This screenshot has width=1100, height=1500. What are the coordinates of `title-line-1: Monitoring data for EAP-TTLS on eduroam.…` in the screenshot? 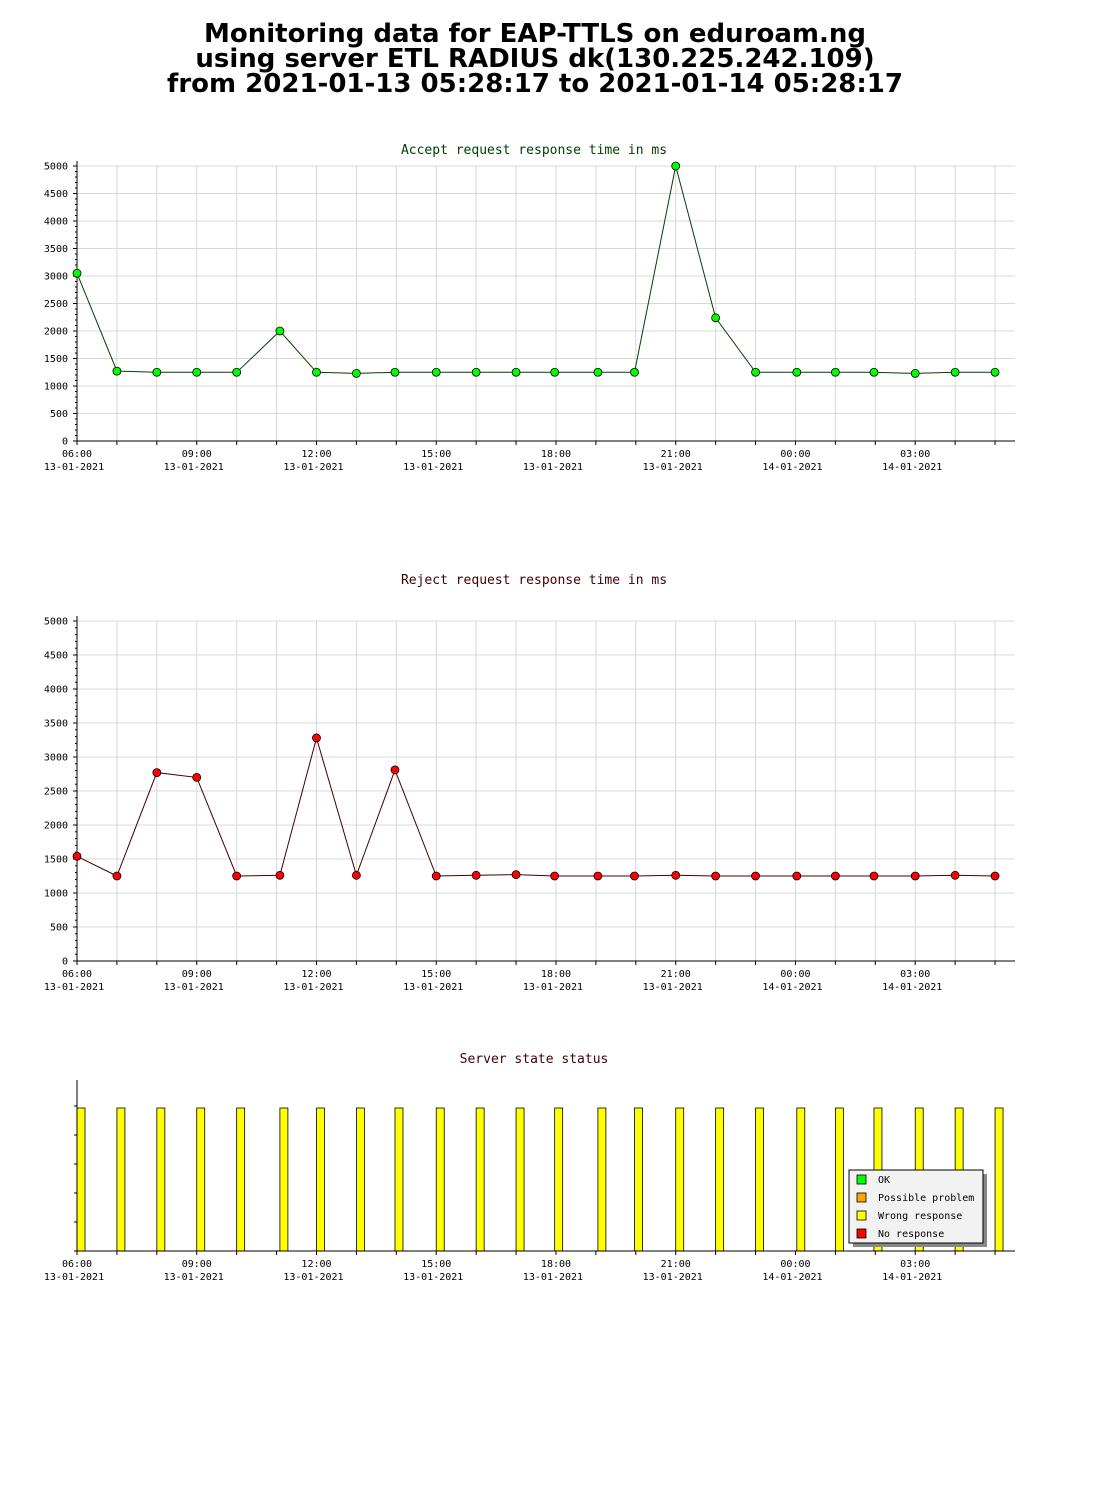 It's located at (535, 34).